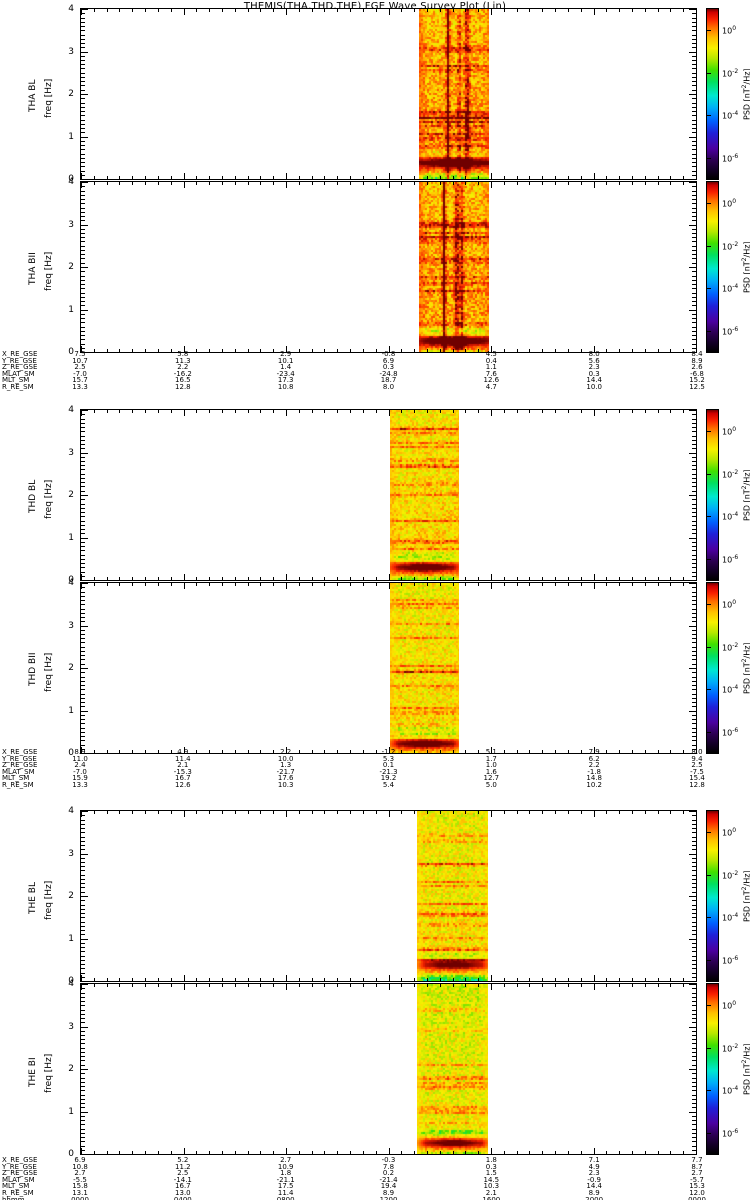 This screenshot has width=750, height=1200. What do you see at coordinates (388, 1179) in the screenshot?
I see `annot-value: -21.4` at bounding box center [388, 1179].